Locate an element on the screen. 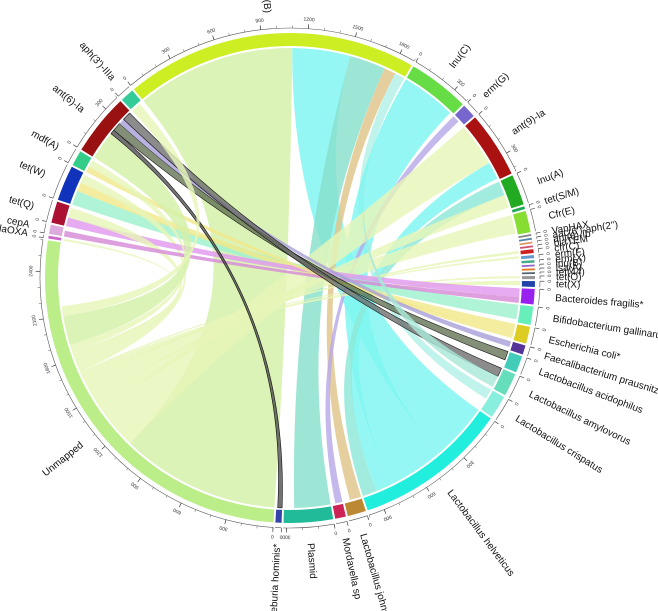 Image resolution: width=658 pixels, height=611 pixels. sector-label-lactobacillus-johnsonii: Lactobacillus johnsonii is located at coordinates (376, 571).